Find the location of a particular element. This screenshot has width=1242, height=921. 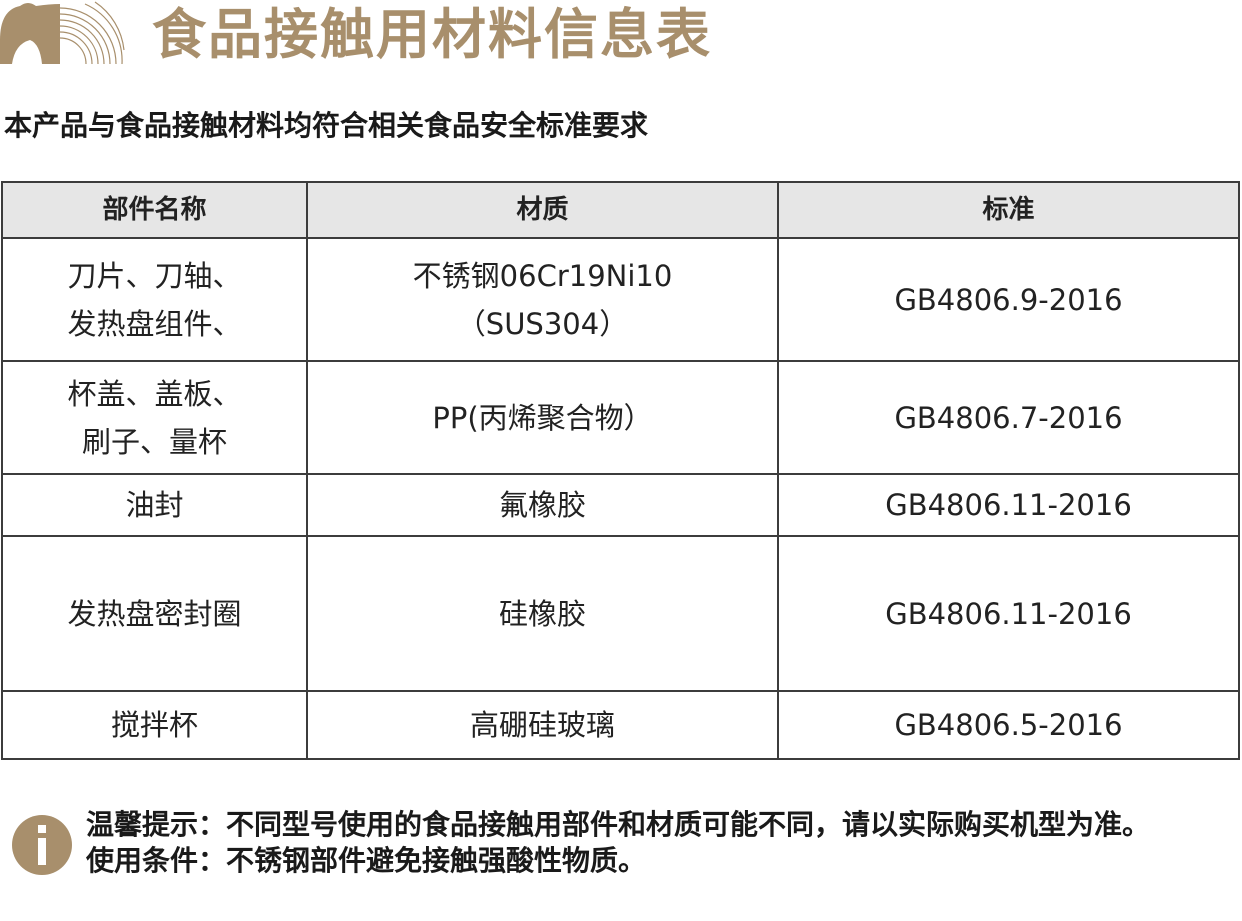

material-cell: 不锈钢06Cr19Ni10 （SUS304） is located at coordinates (542, 299).